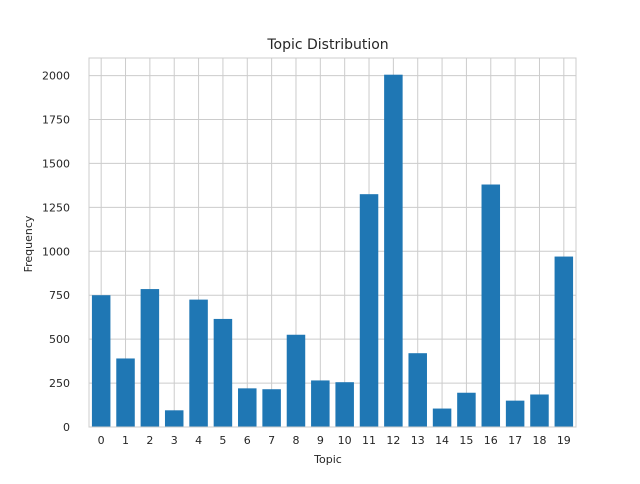  I want to click on y-tick-label-2000: 2000, so click(56, 76).